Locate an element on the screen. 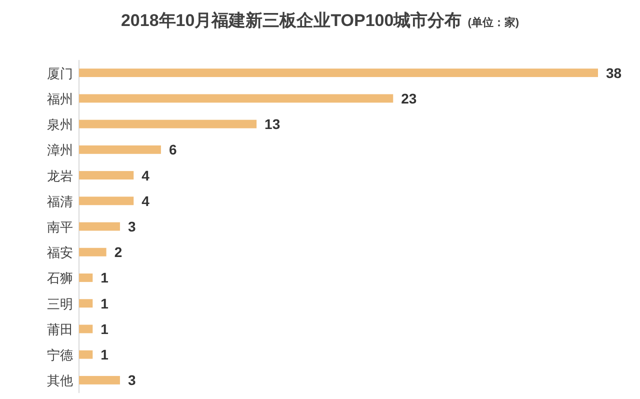  y-tick-label: 莆田 is located at coordinates (60, 329).